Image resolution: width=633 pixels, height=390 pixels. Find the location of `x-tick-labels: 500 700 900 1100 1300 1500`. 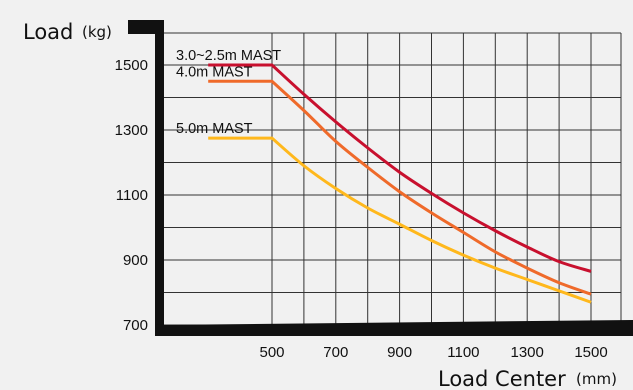

x-tick-labels: 500 700 900 1100 1300 1500 is located at coordinates (433, 352).